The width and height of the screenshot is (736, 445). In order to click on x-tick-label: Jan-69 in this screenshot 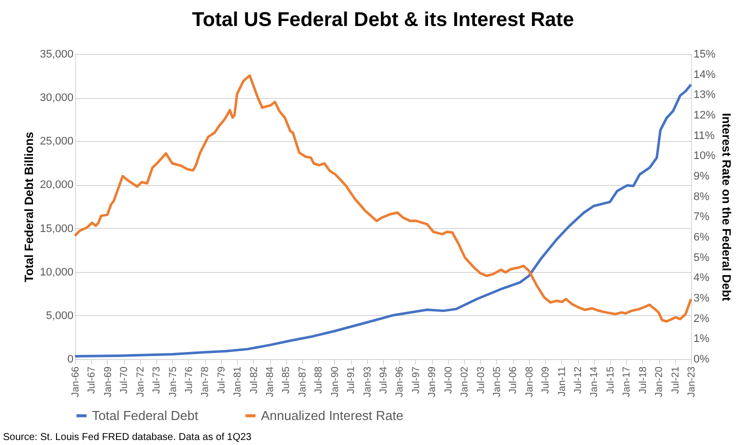, I will do `click(108, 382)`.